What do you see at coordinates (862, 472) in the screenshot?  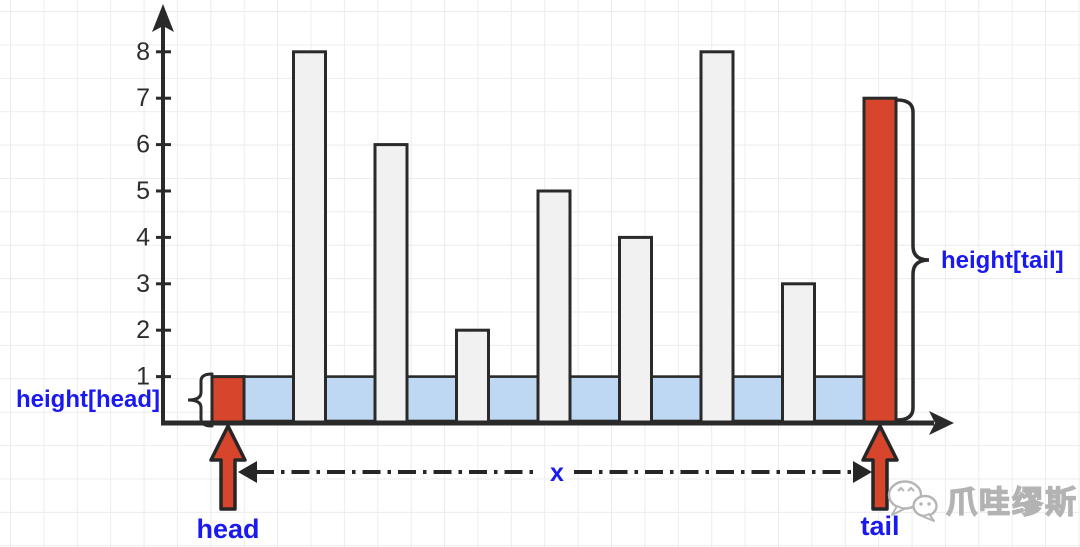 I see `span-line-right-arrowhead` at bounding box center [862, 472].